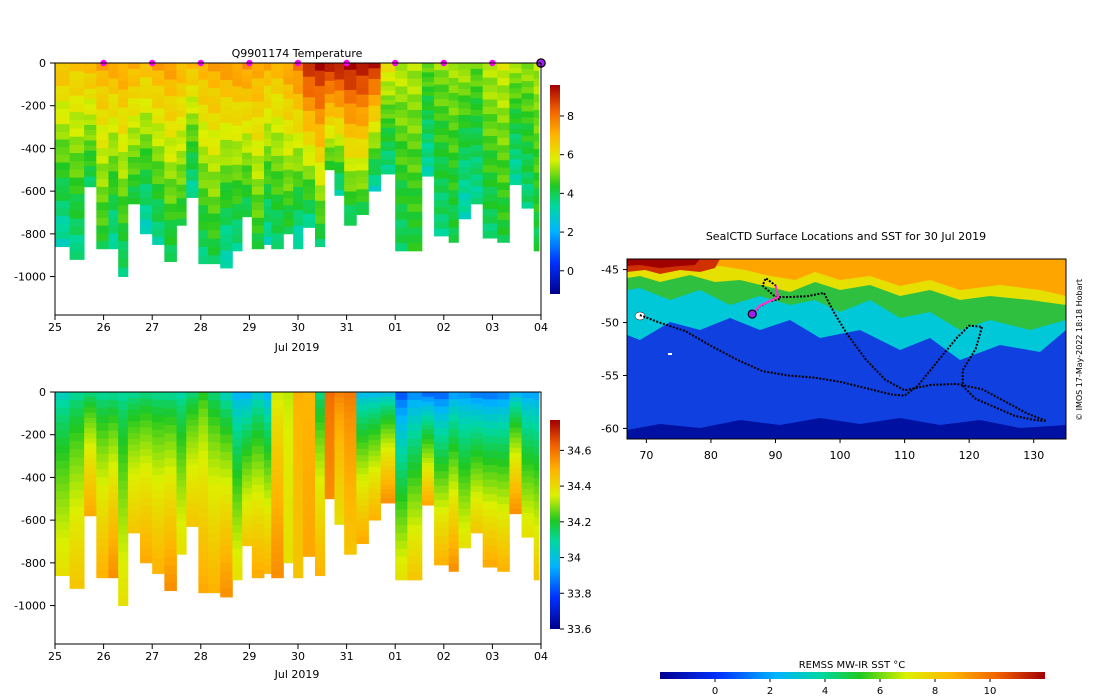  What do you see at coordinates (610, 323) in the screenshot?
I see `lat-tick-label: -50` at bounding box center [610, 323].